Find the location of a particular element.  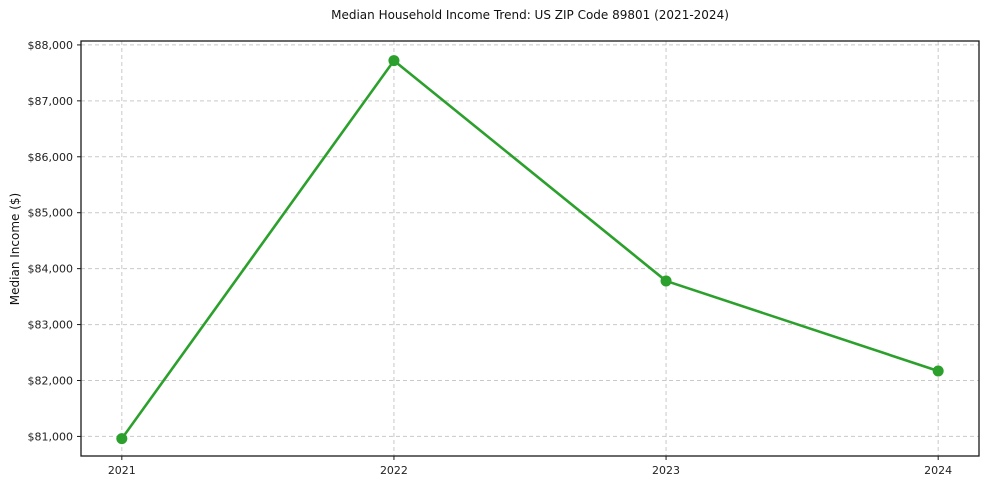

y-tick-label: $87,000 is located at coordinates (51, 101).